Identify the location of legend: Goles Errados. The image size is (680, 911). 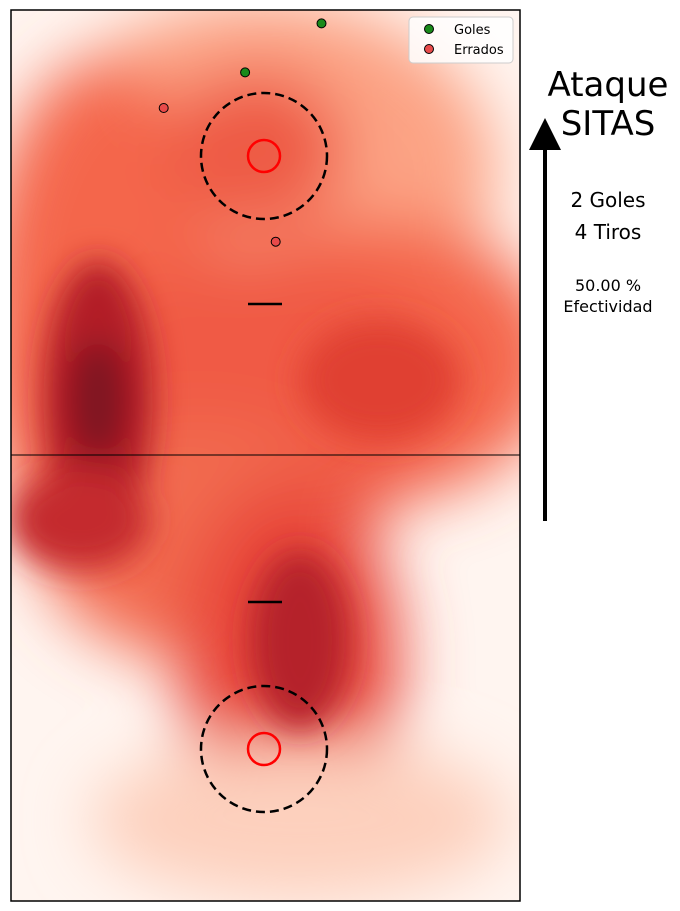
(461, 40).